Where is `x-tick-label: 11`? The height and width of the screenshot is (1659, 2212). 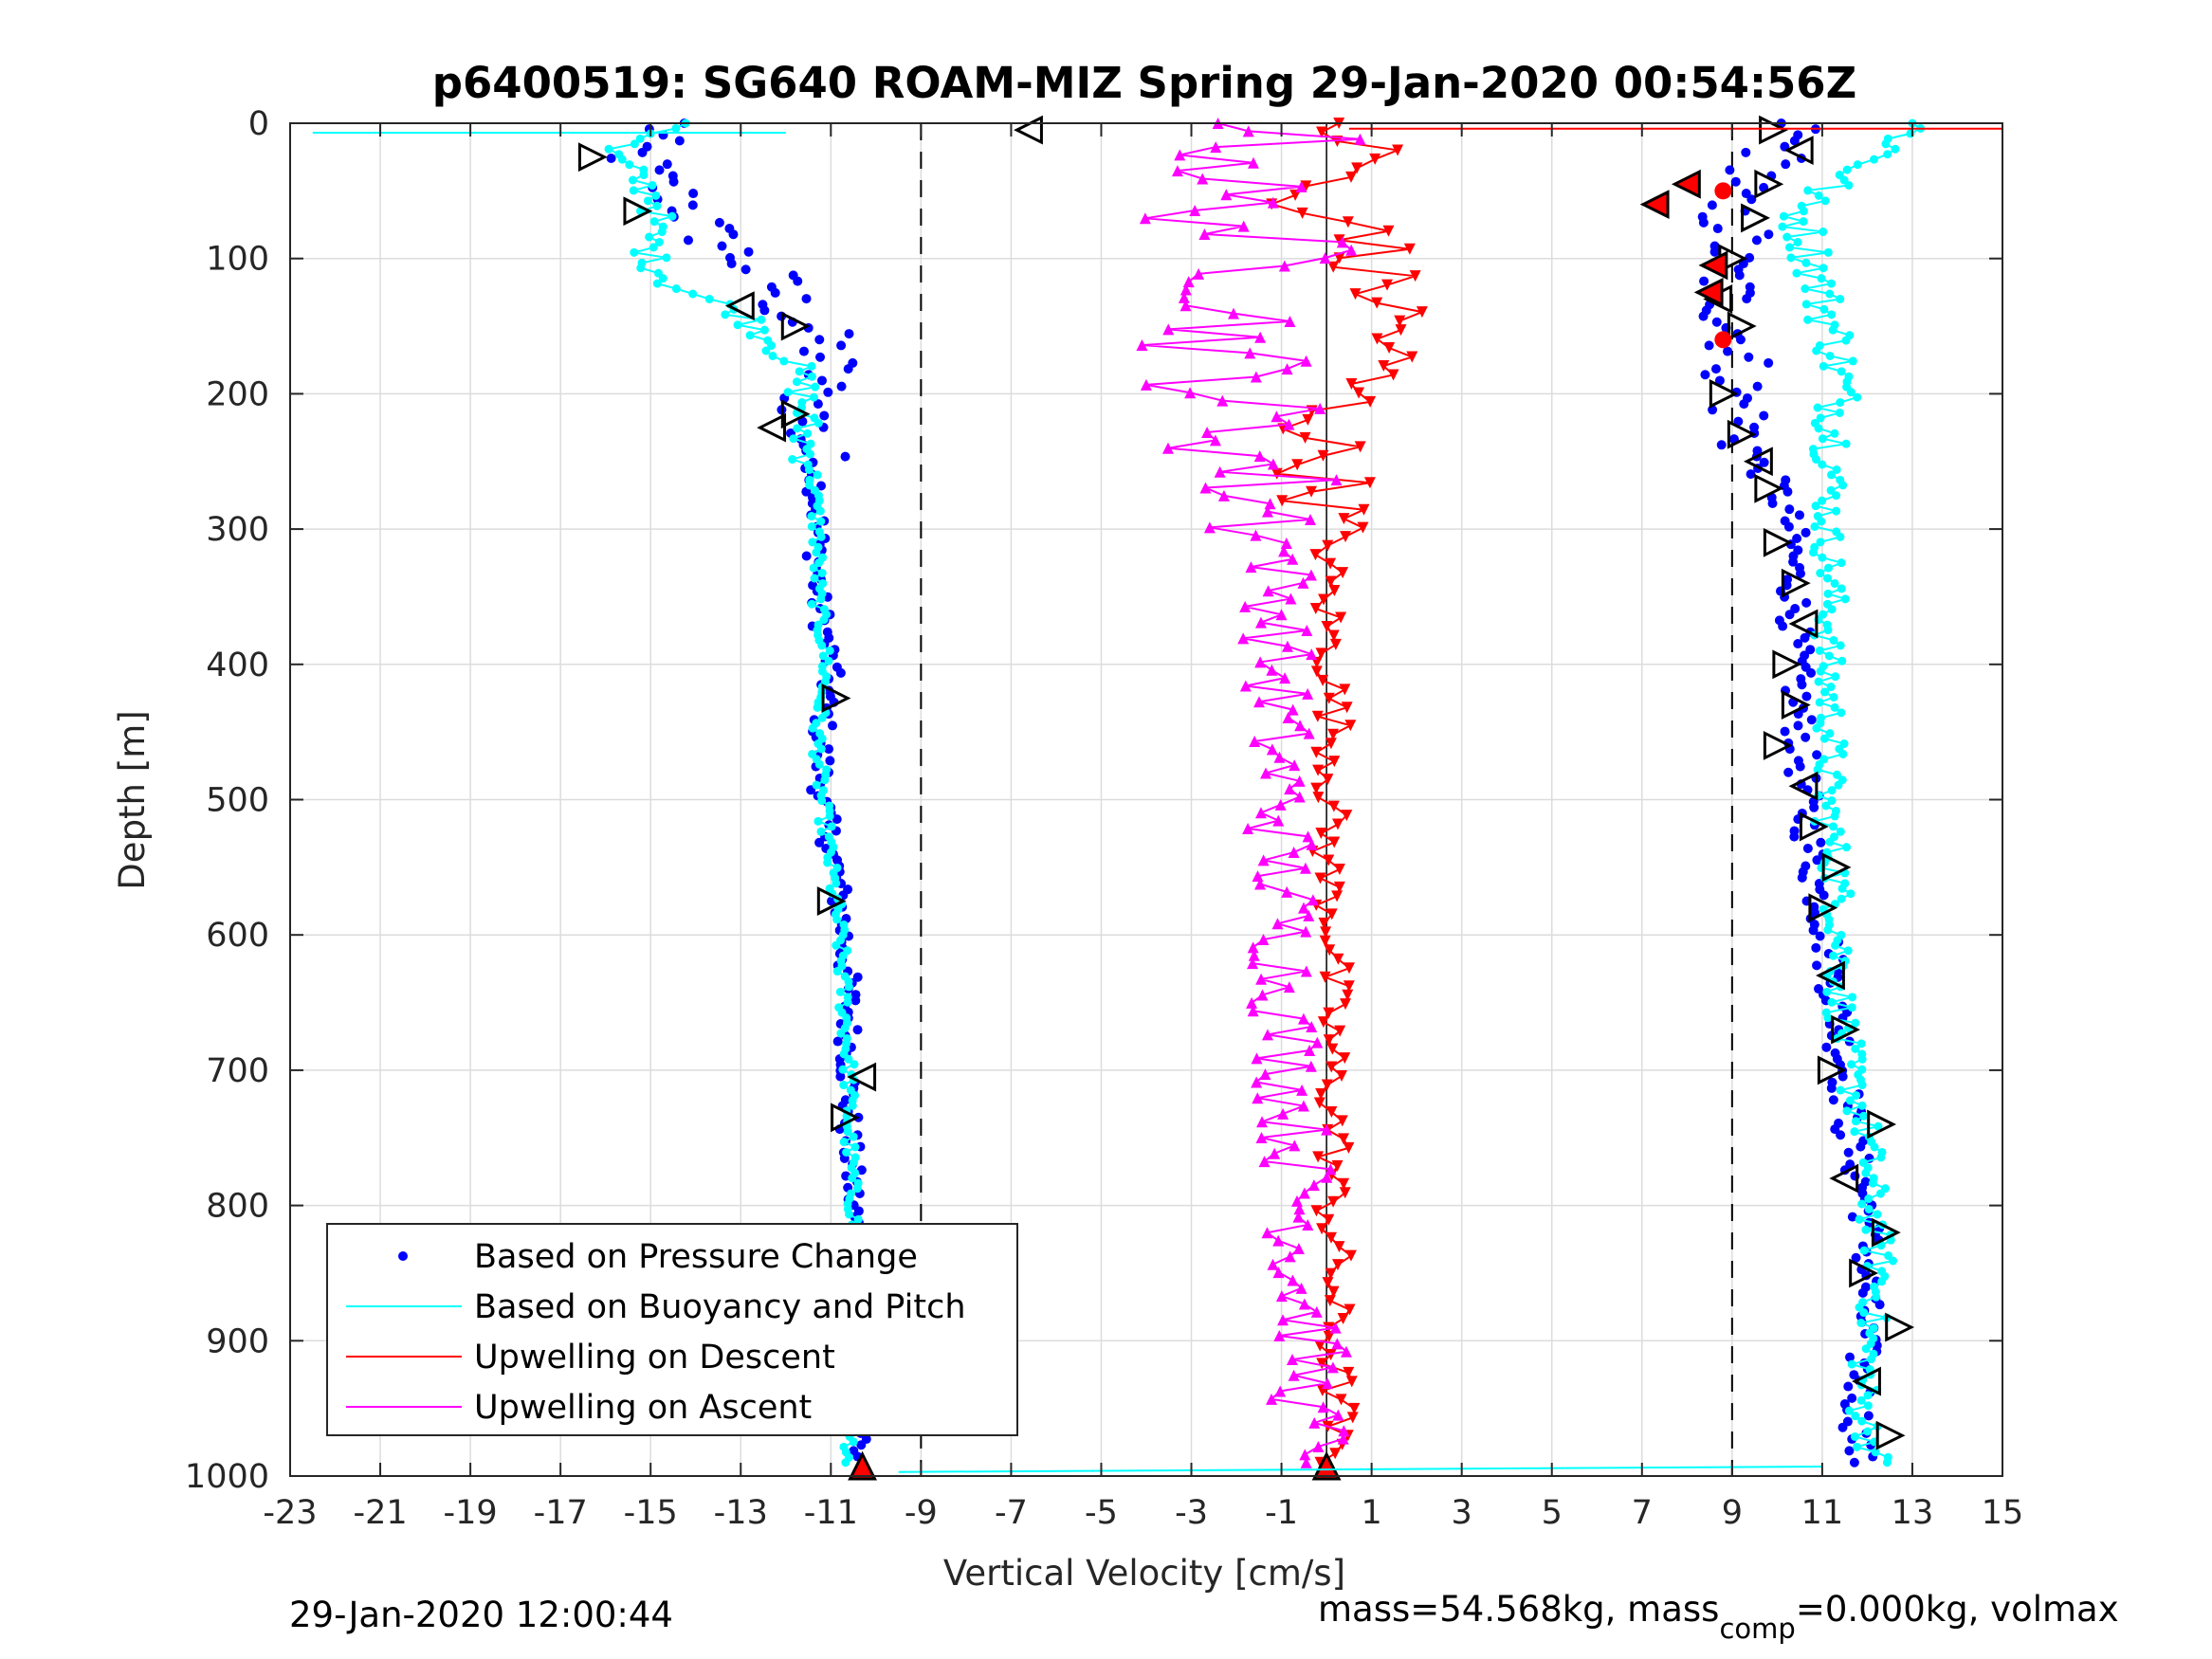
x-tick-label: 11 is located at coordinates (1822, 1513).